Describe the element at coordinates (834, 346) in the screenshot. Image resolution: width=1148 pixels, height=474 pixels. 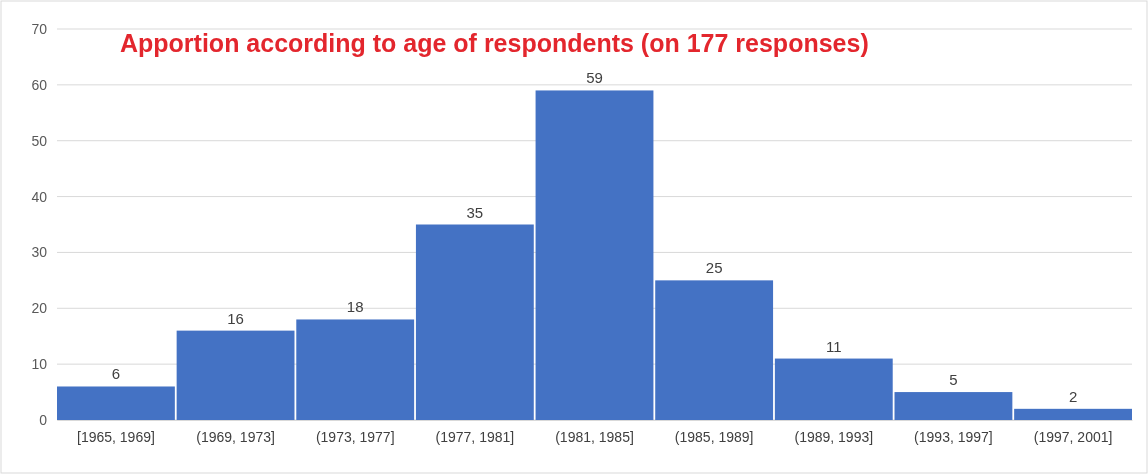
I see `data-label: 11` at that location.